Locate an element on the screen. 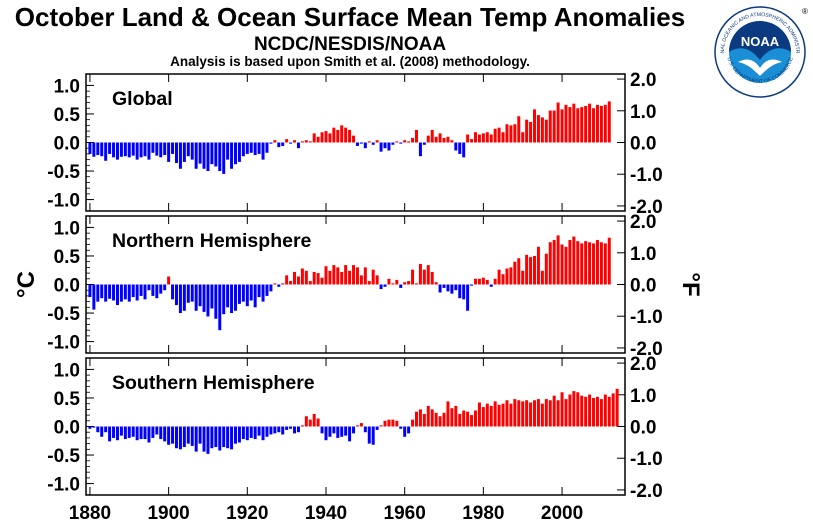 This screenshot has width=813, height=525. bar-1960 is located at coordinates (405, 431).